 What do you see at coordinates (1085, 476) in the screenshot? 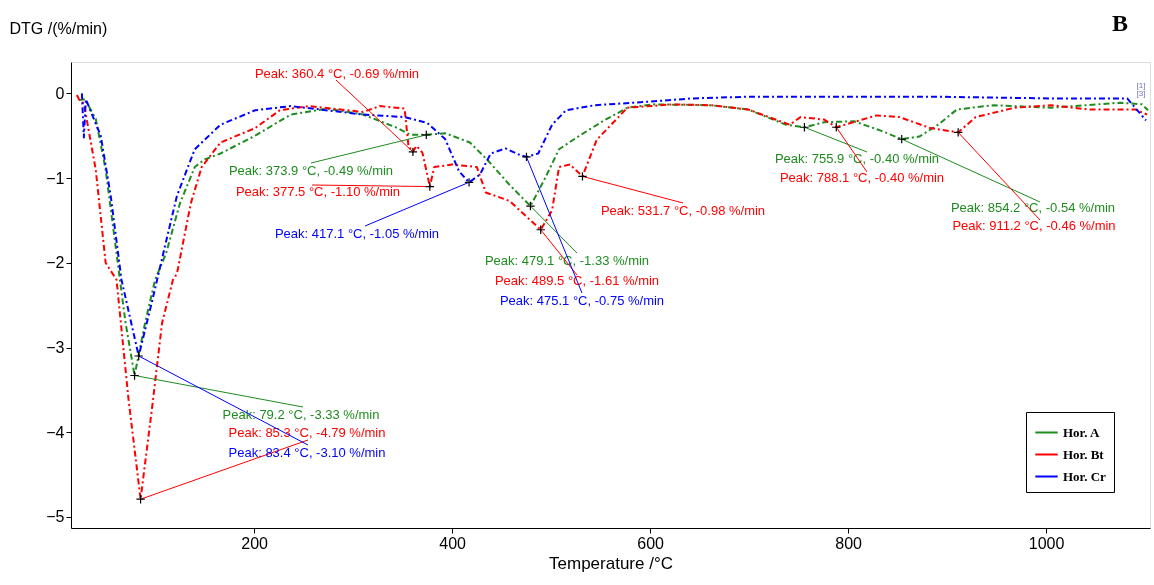
I see `legend-label: Hor. Cr` at bounding box center [1085, 476].